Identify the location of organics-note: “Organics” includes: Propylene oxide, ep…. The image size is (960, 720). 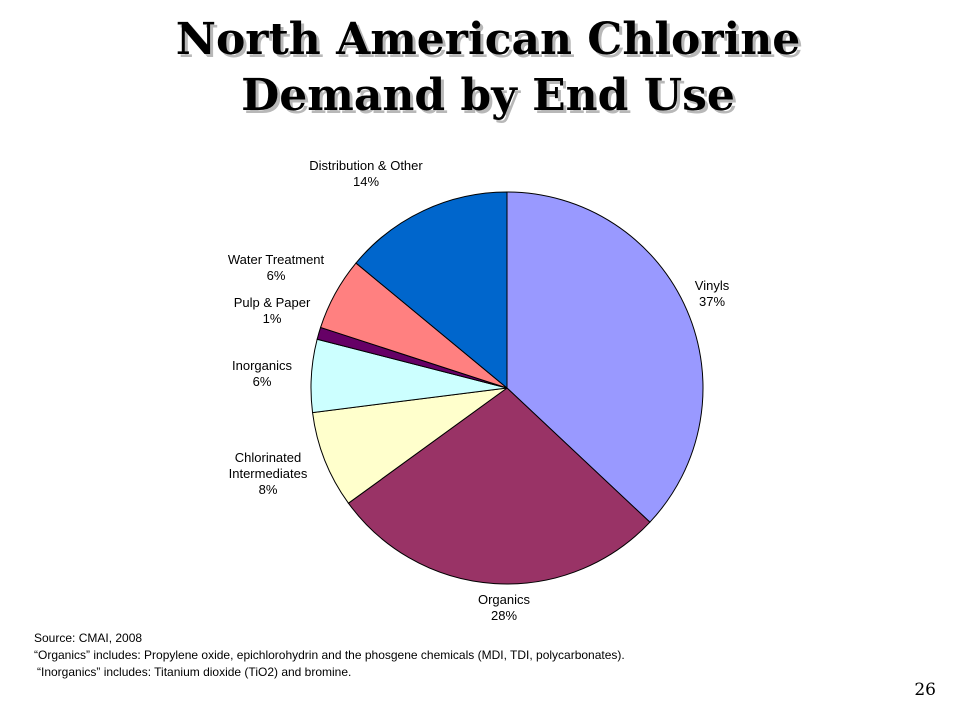
(329, 655).